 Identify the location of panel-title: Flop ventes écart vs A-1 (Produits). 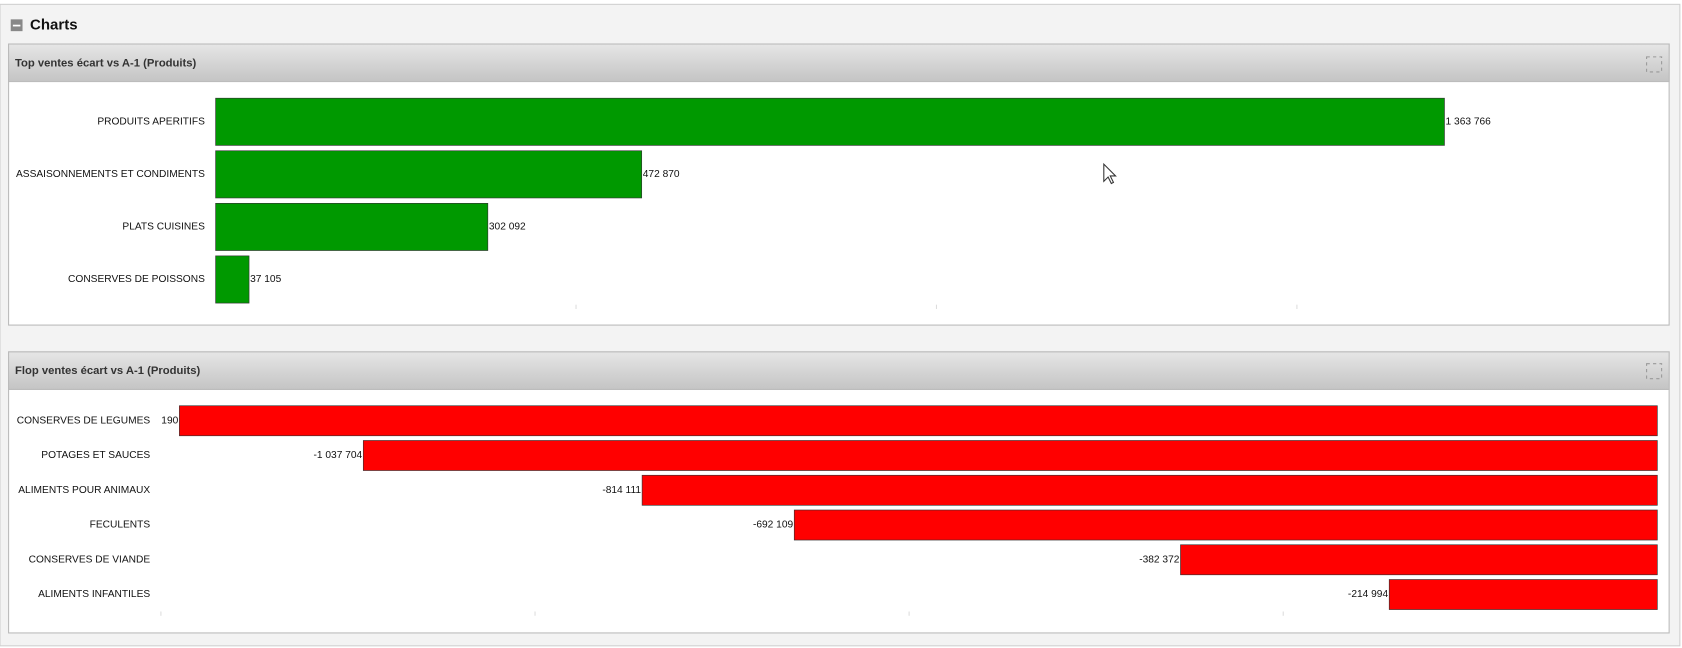
(108, 371).